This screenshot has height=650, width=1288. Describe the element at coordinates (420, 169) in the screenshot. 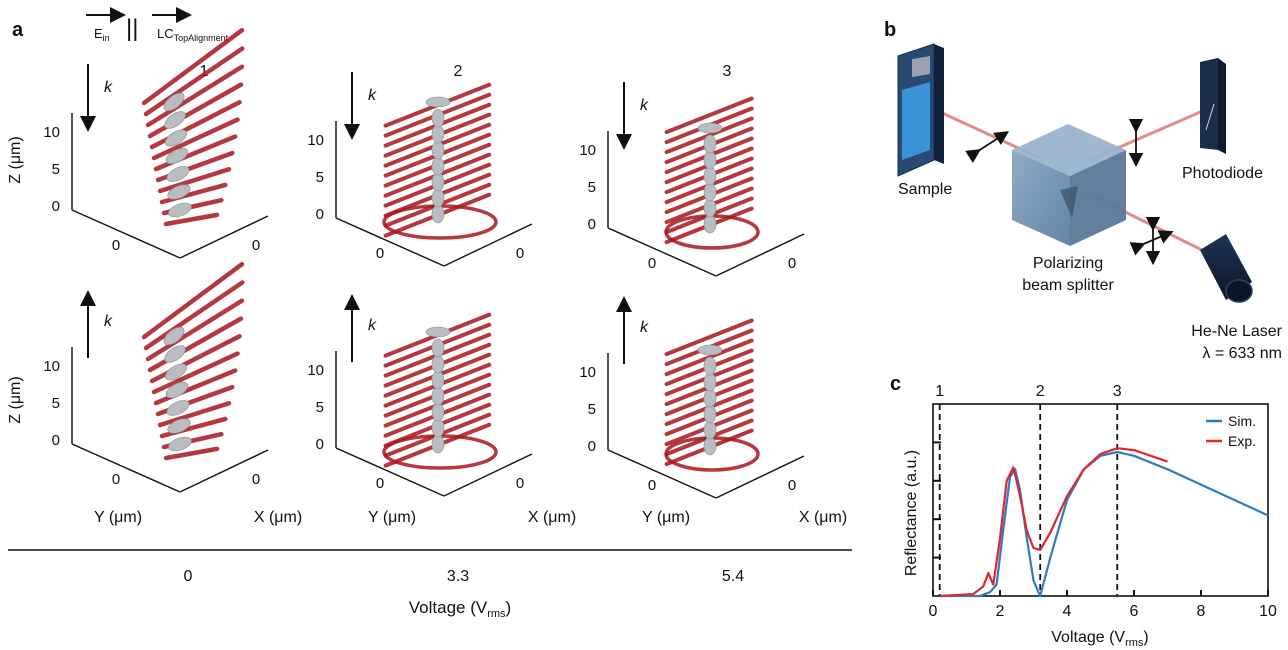

I see `lc-cell-2: 0 5 10 0 0 k` at that location.